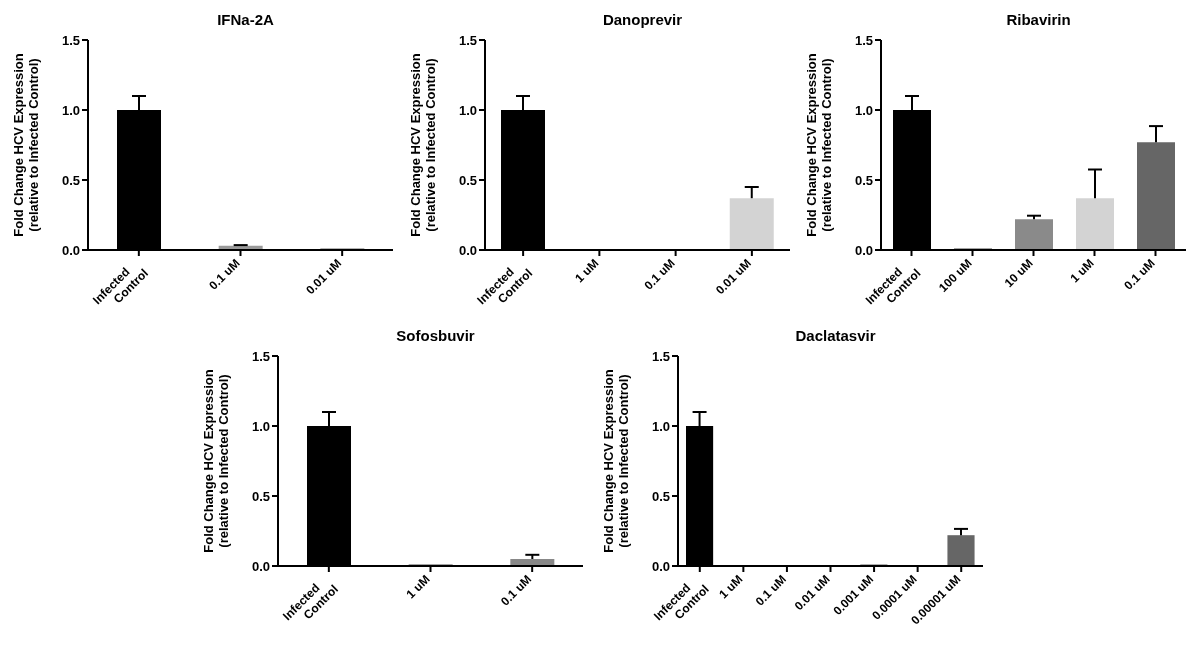 The image size is (1190, 650). Describe the element at coordinates (1018, 273) in the screenshot. I see `x-tick-label: 10 uM` at that location.